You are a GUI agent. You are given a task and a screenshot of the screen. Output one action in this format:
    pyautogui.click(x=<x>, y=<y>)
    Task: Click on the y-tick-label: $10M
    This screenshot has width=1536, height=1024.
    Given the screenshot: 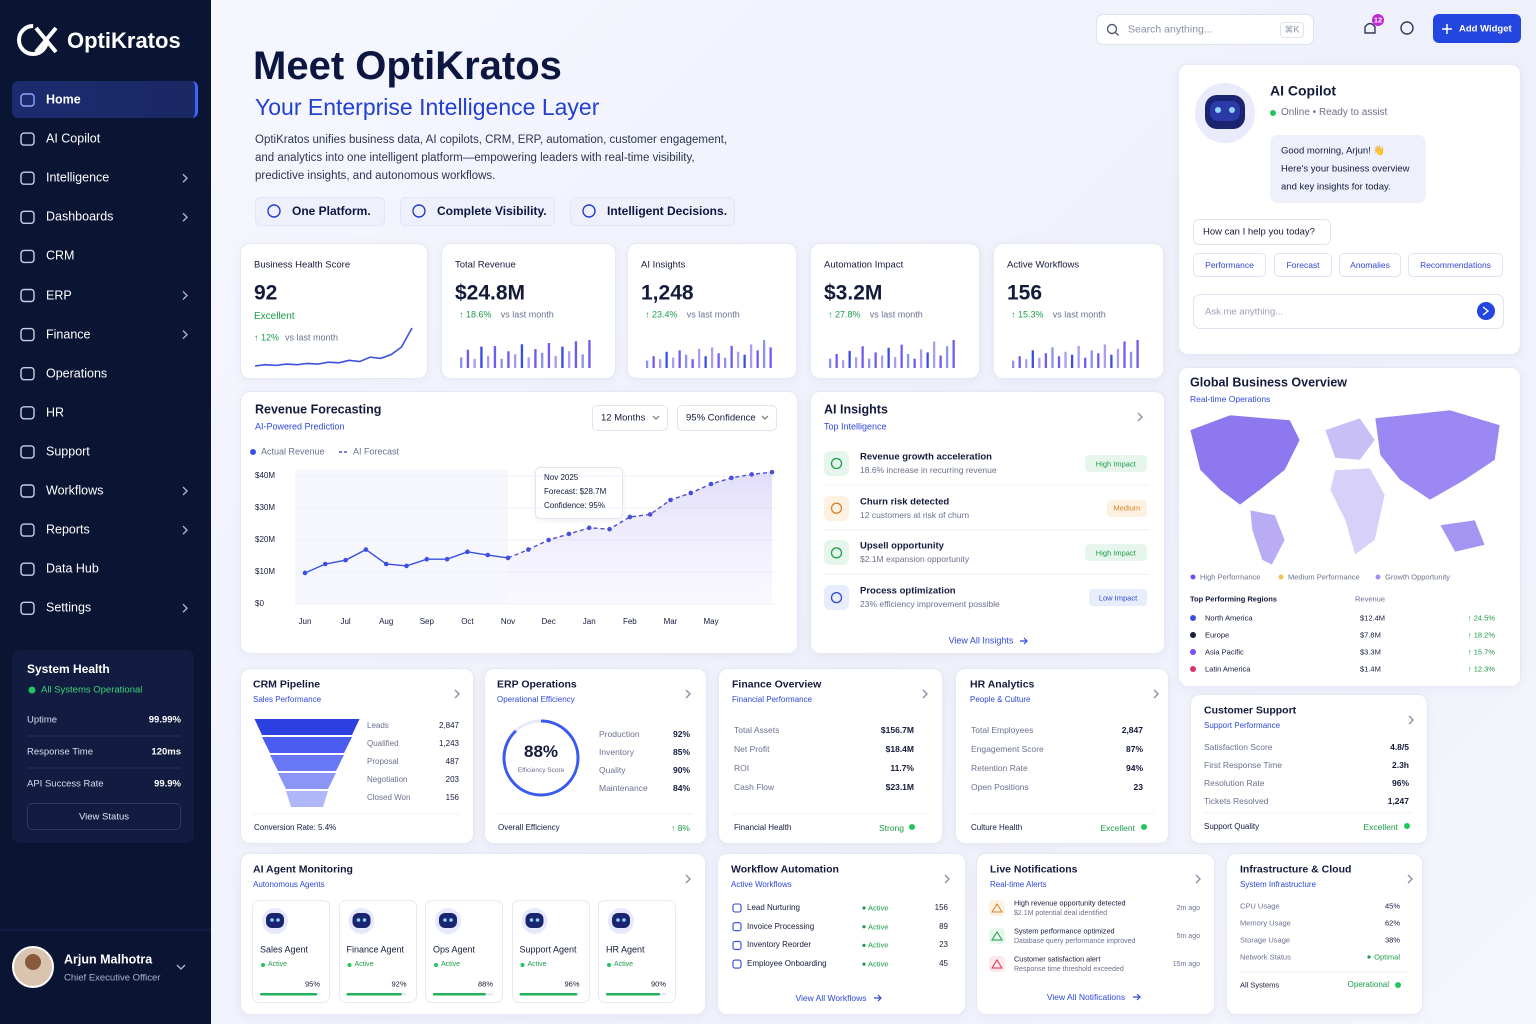 What is the action you would take?
    pyautogui.click(x=265, y=572)
    